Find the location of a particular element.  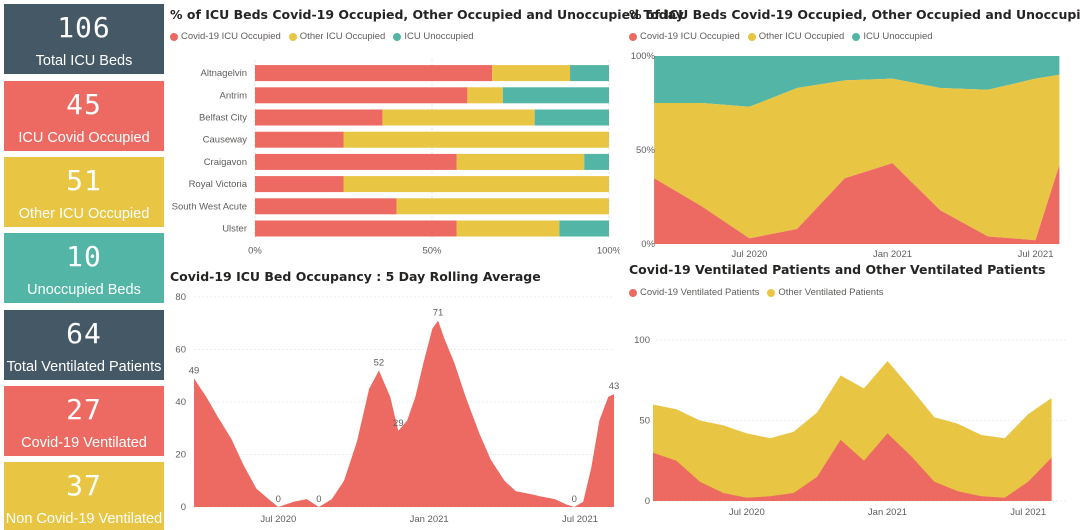

area-other-ventilated is located at coordinates (852, 431).